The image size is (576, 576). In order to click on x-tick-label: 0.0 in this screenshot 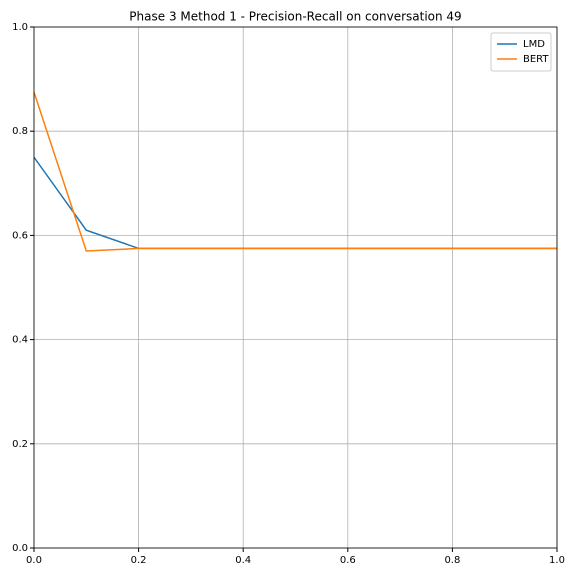, I will do `click(34, 560)`.